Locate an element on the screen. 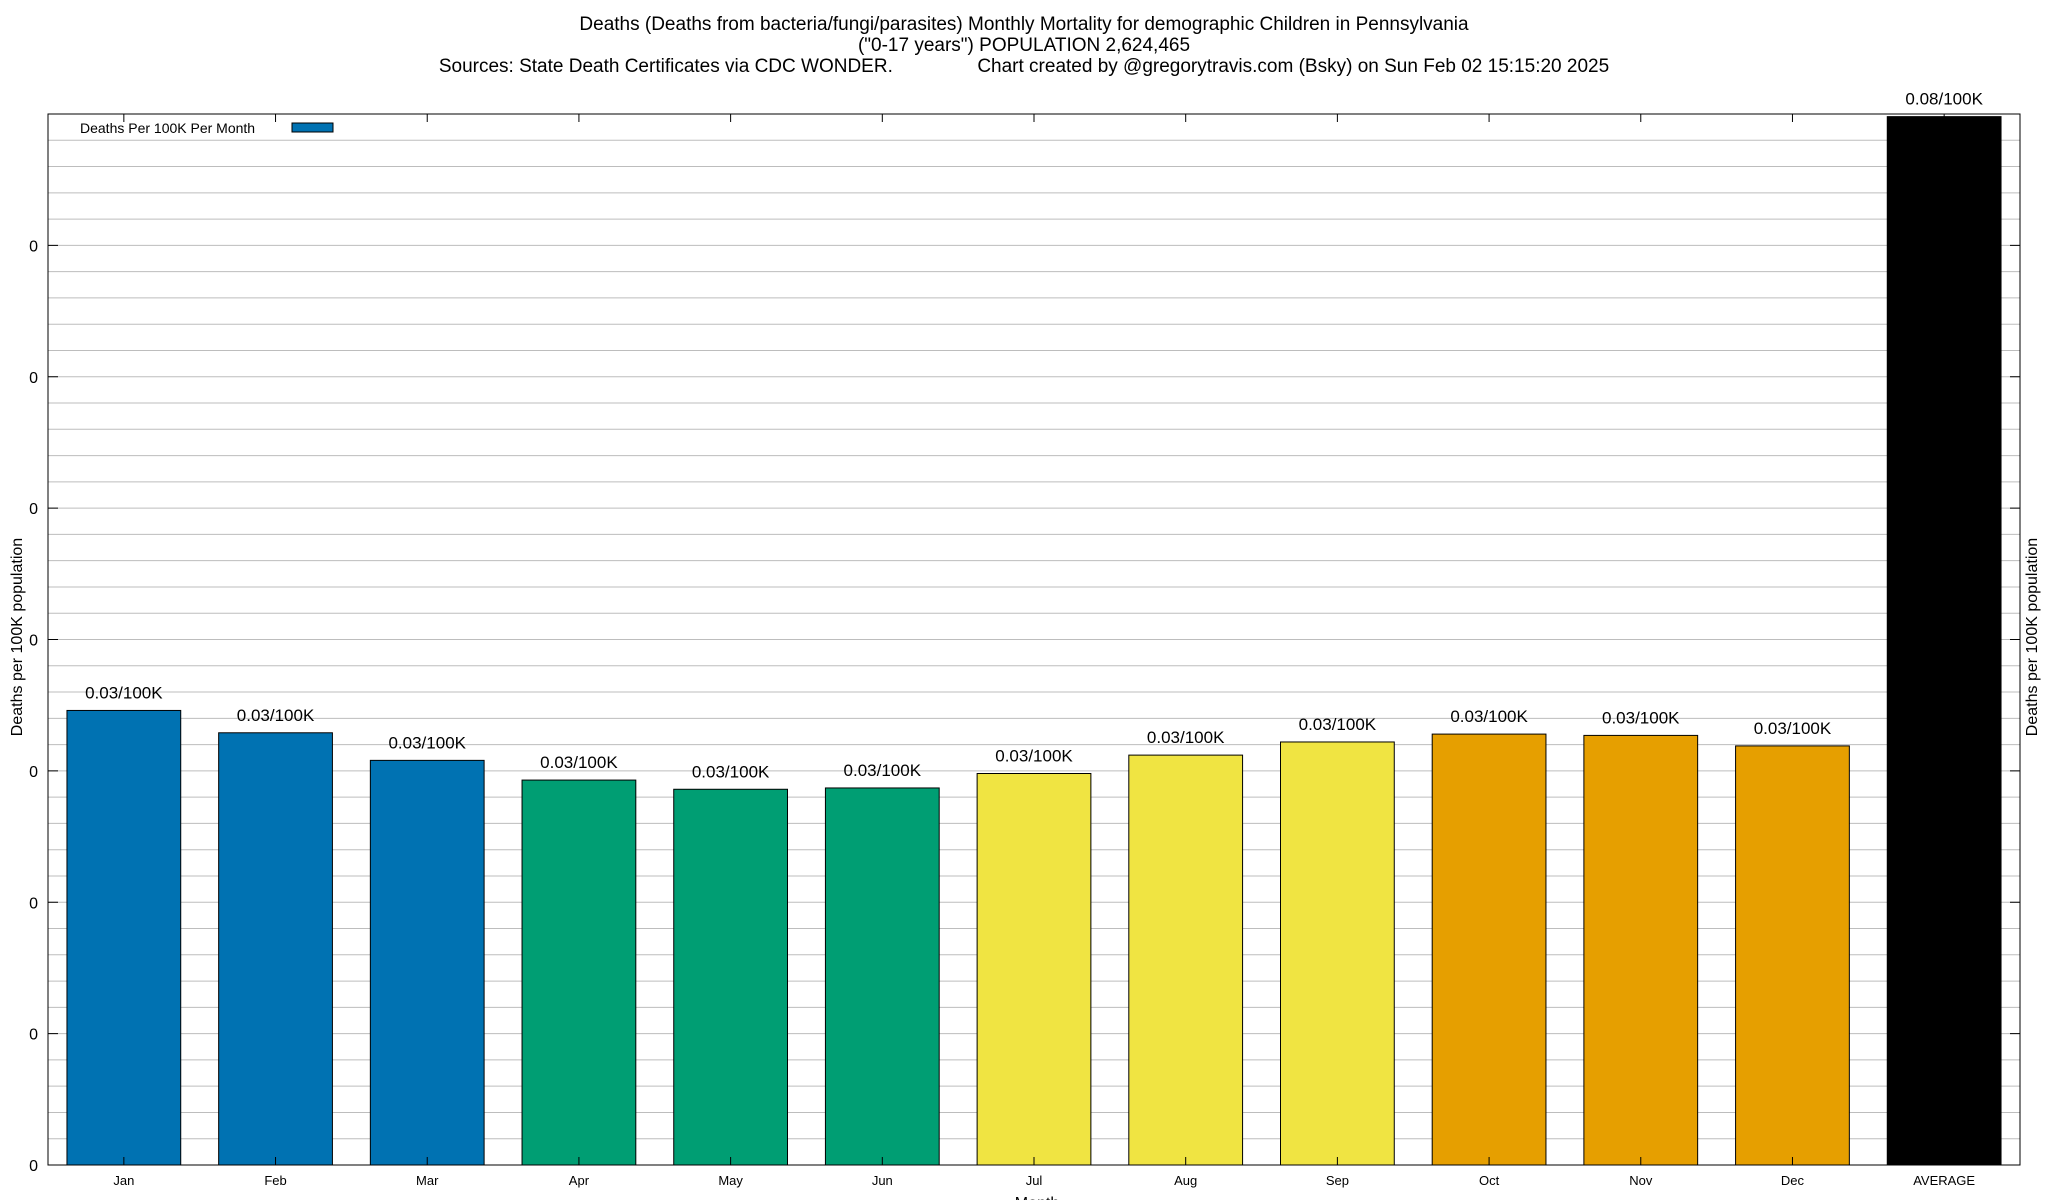  data-label-jun: 0.03/100K is located at coordinates (883, 770).